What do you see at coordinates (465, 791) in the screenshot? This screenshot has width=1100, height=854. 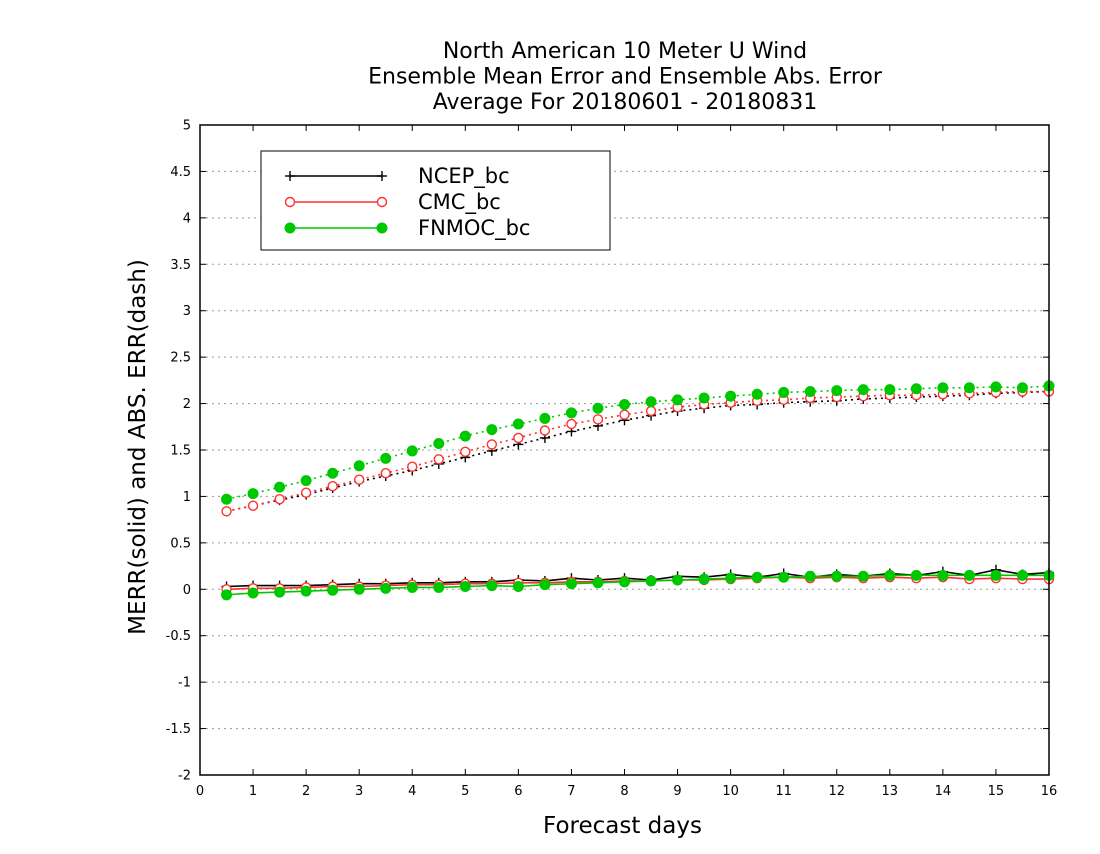 I see `x-tick-label: 5` at bounding box center [465, 791].